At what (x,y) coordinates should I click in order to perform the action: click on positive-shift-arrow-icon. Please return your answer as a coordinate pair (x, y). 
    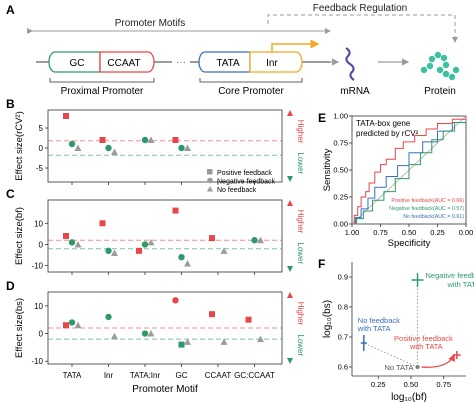
    Looking at the image, I should click on (438, 360).